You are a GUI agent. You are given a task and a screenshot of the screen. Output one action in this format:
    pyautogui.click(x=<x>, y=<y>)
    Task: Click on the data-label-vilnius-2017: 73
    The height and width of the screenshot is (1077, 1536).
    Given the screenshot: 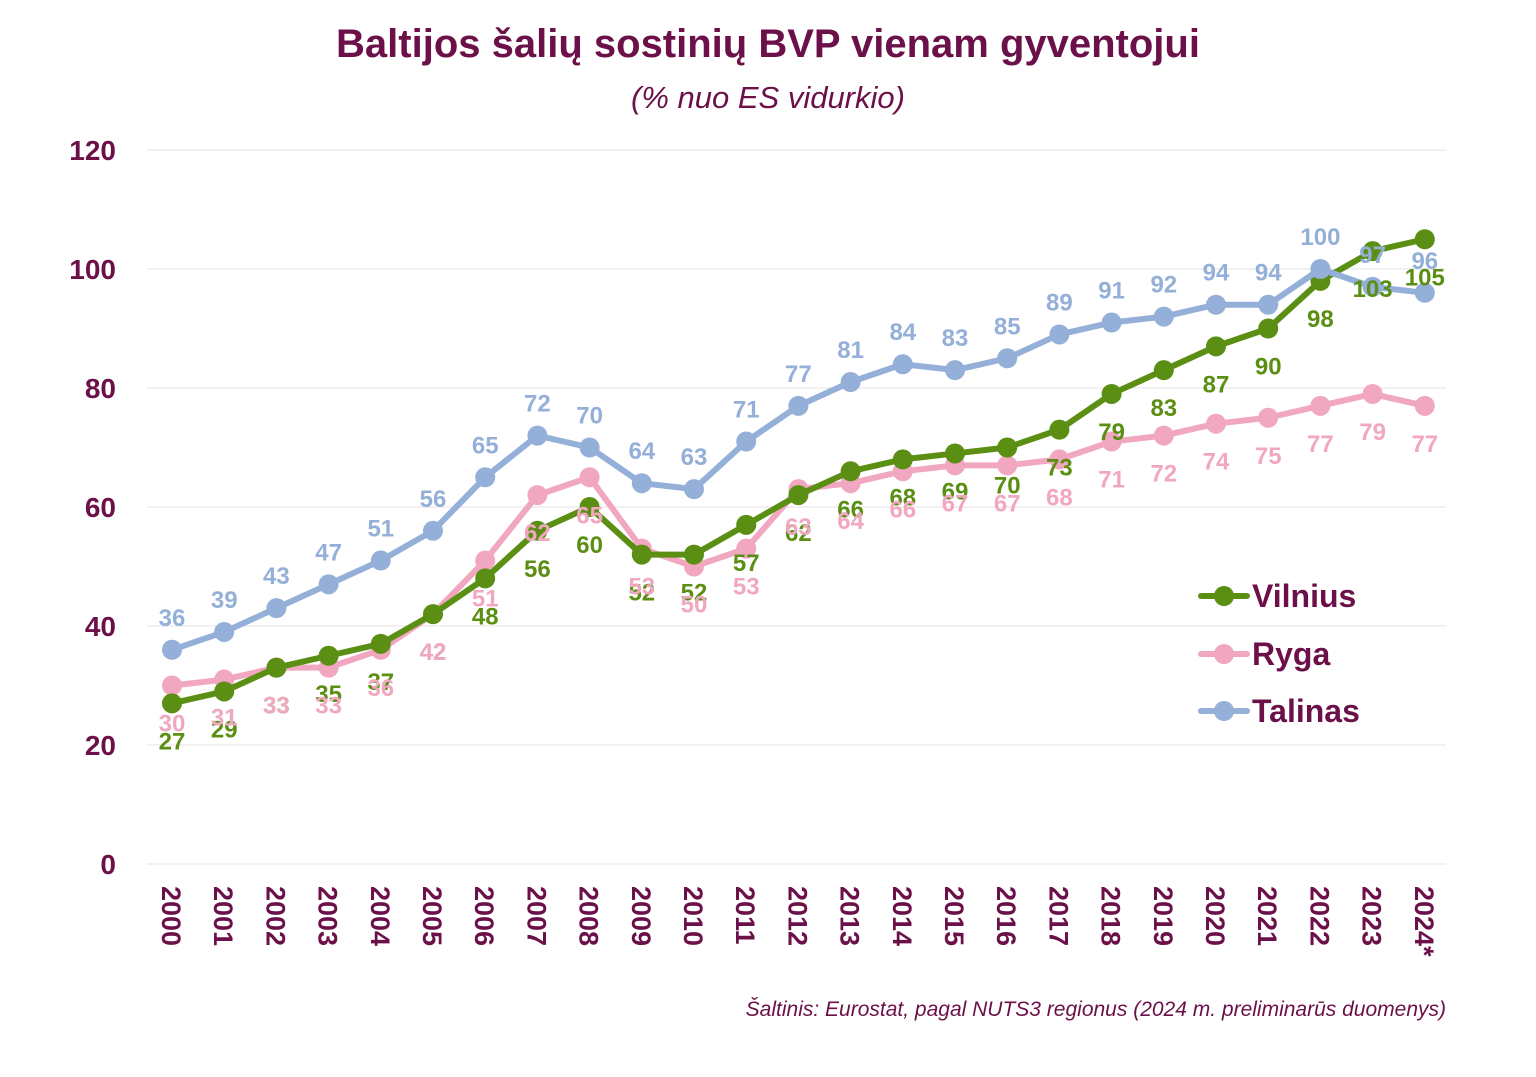 What is the action you would take?
    pyautogui.click(x=1059, y=468)
    